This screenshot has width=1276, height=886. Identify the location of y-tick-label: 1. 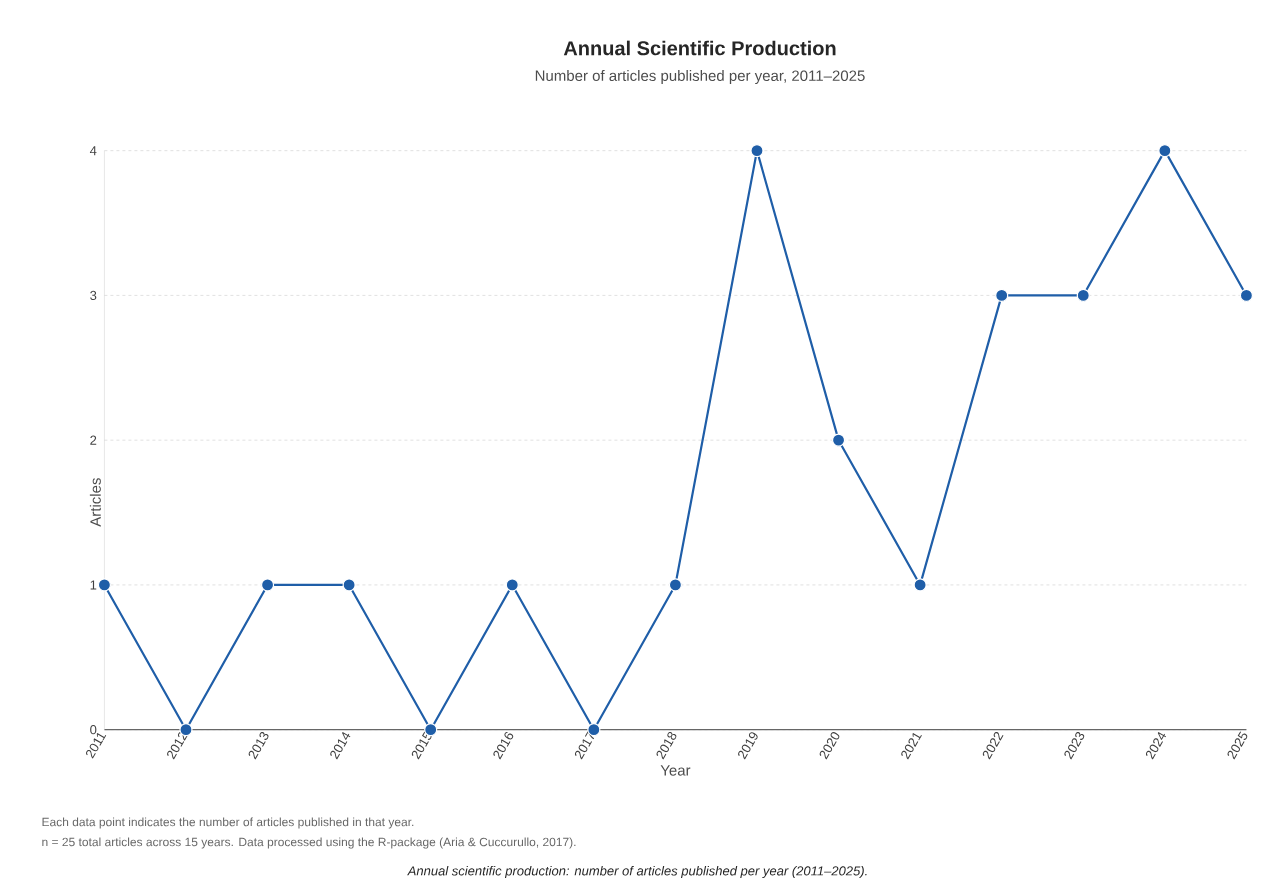
(93, 585).